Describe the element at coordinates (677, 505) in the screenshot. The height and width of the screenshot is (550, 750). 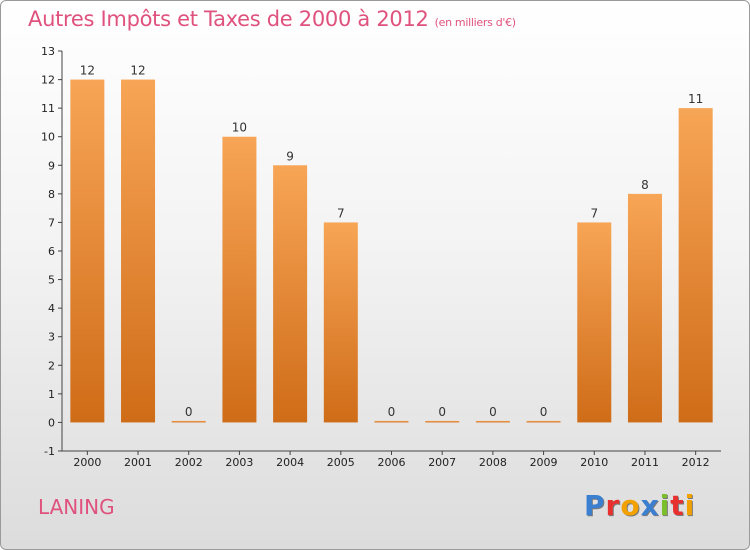
I see `brand-letter: t` at that location.